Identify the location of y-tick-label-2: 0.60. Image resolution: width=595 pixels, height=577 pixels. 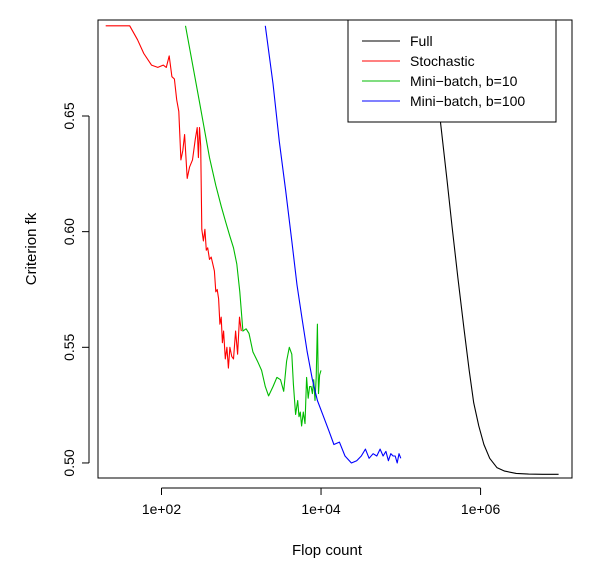
(69, 231).